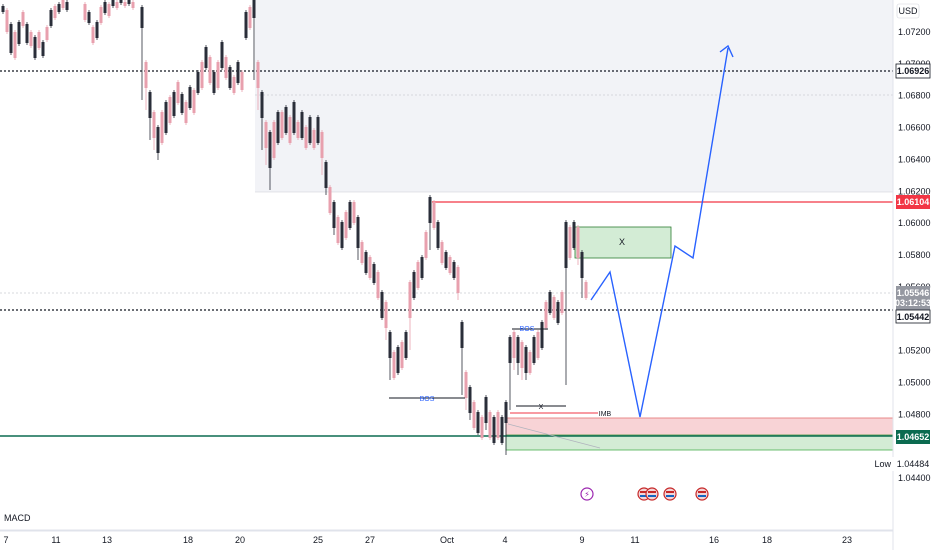  Describe the element at coordinates (605, 414) in the screenshot. I see `imb-label: IMB` at that location.